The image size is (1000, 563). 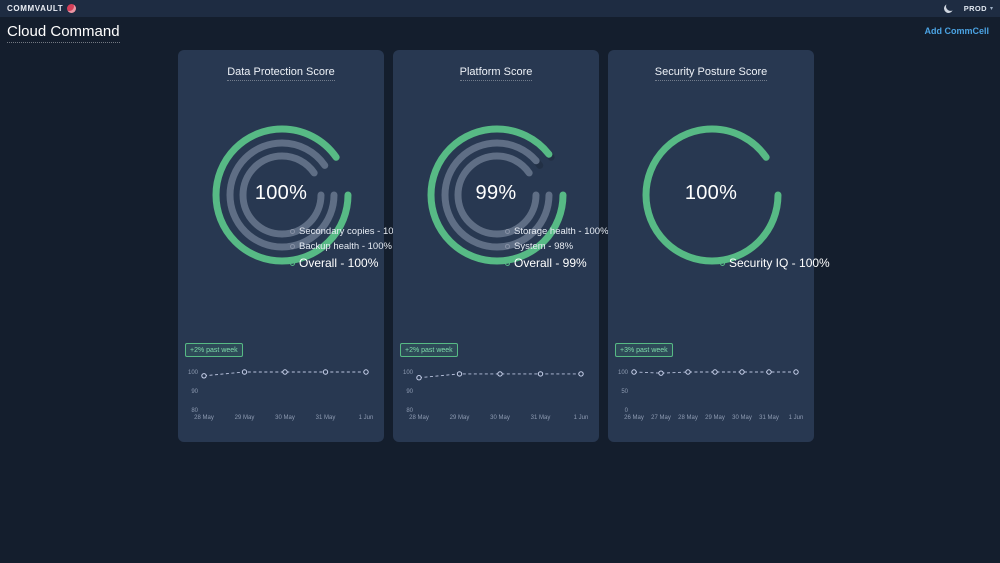 I want to click on gauge-legend: Security IQ - 100%, so click(x=775, y=261).